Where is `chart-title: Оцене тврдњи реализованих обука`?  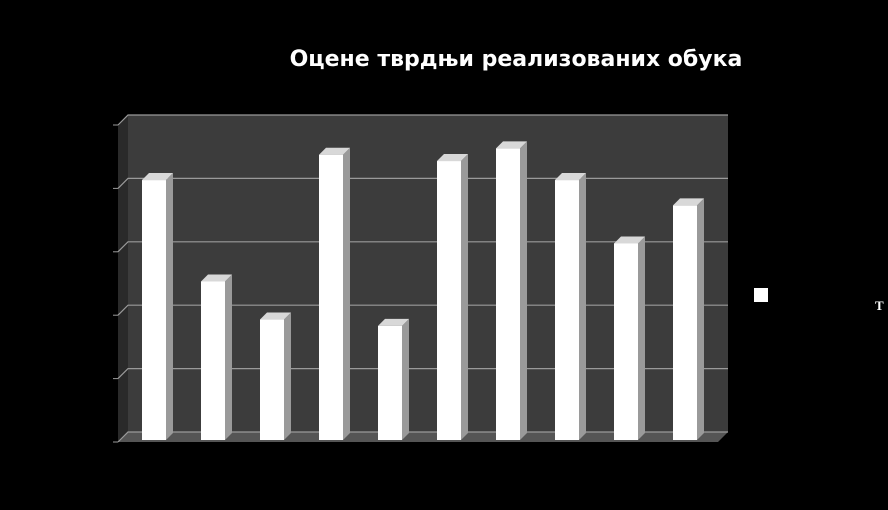
chart-title: Оцене тврдњи реализованих обука is located at coordinates (516, 59).